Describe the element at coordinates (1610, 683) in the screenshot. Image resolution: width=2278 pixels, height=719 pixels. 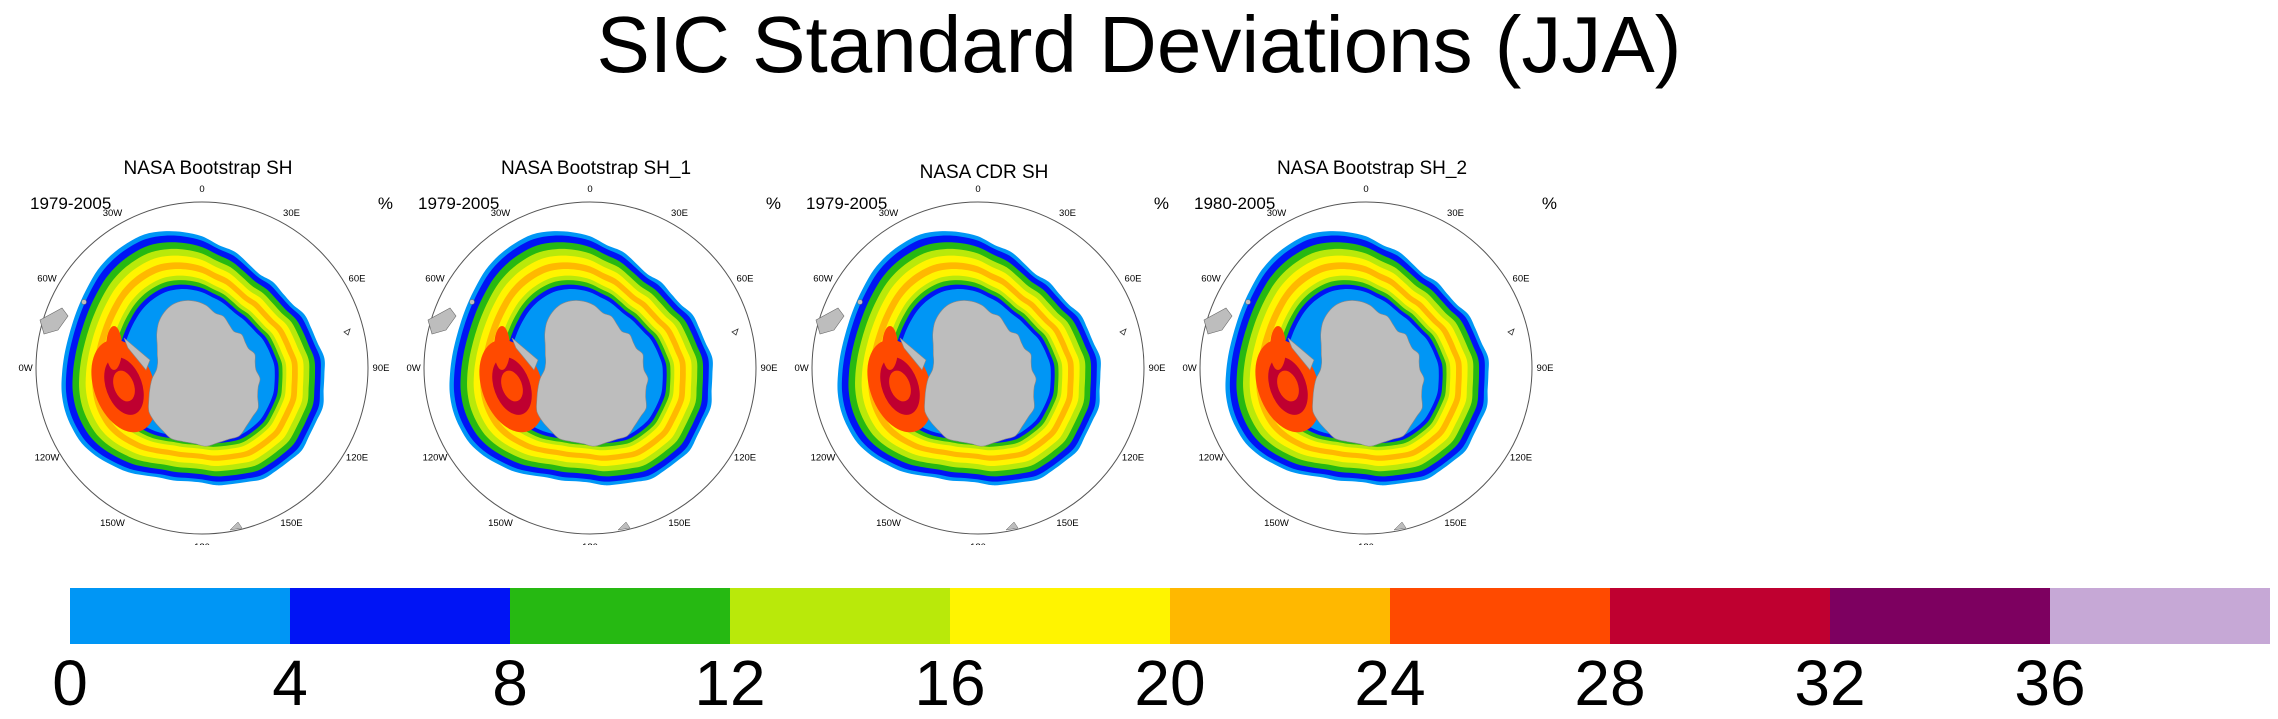
I see `colorbar-tick-label: 28` at that location.